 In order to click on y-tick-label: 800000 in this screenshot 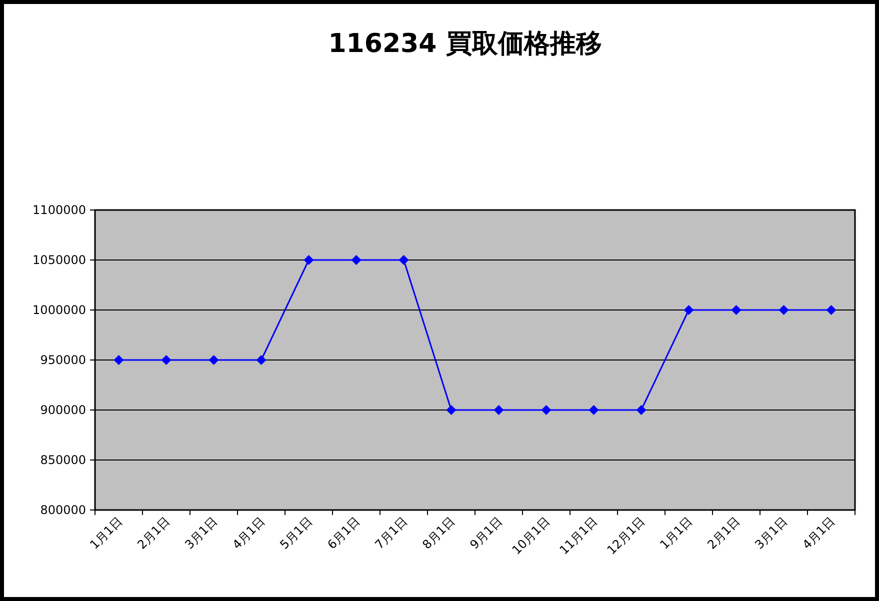, I will do `click(63, 510)`.